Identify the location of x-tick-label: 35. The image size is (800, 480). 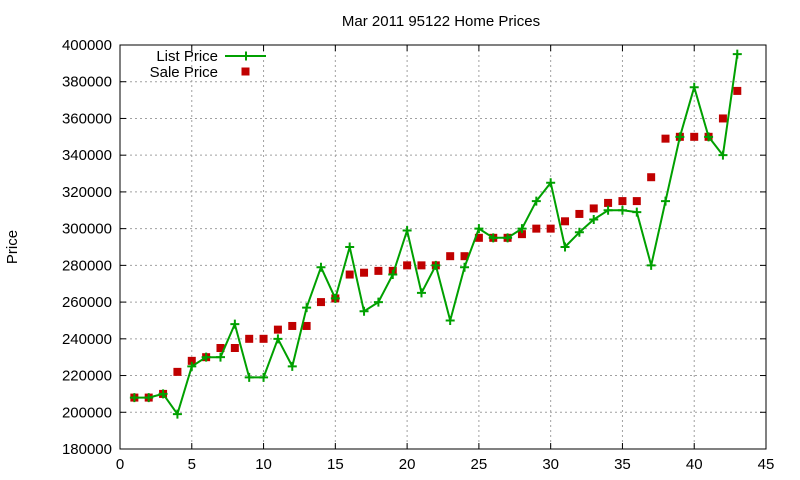
(622, 464).